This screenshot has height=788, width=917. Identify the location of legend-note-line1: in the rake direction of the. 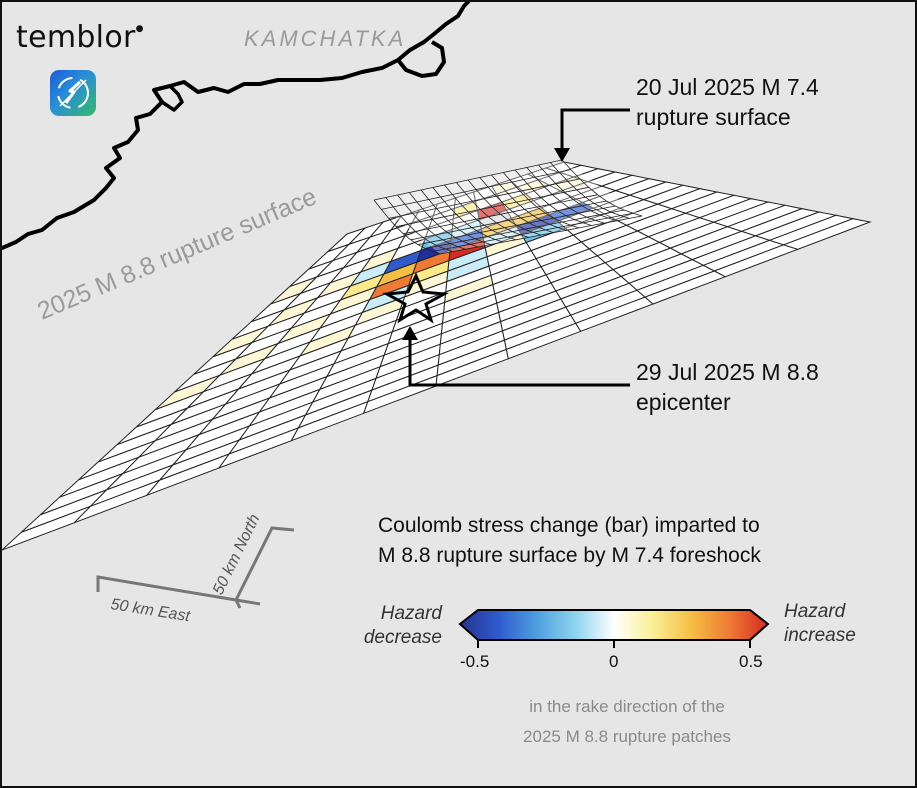
(627, 706).